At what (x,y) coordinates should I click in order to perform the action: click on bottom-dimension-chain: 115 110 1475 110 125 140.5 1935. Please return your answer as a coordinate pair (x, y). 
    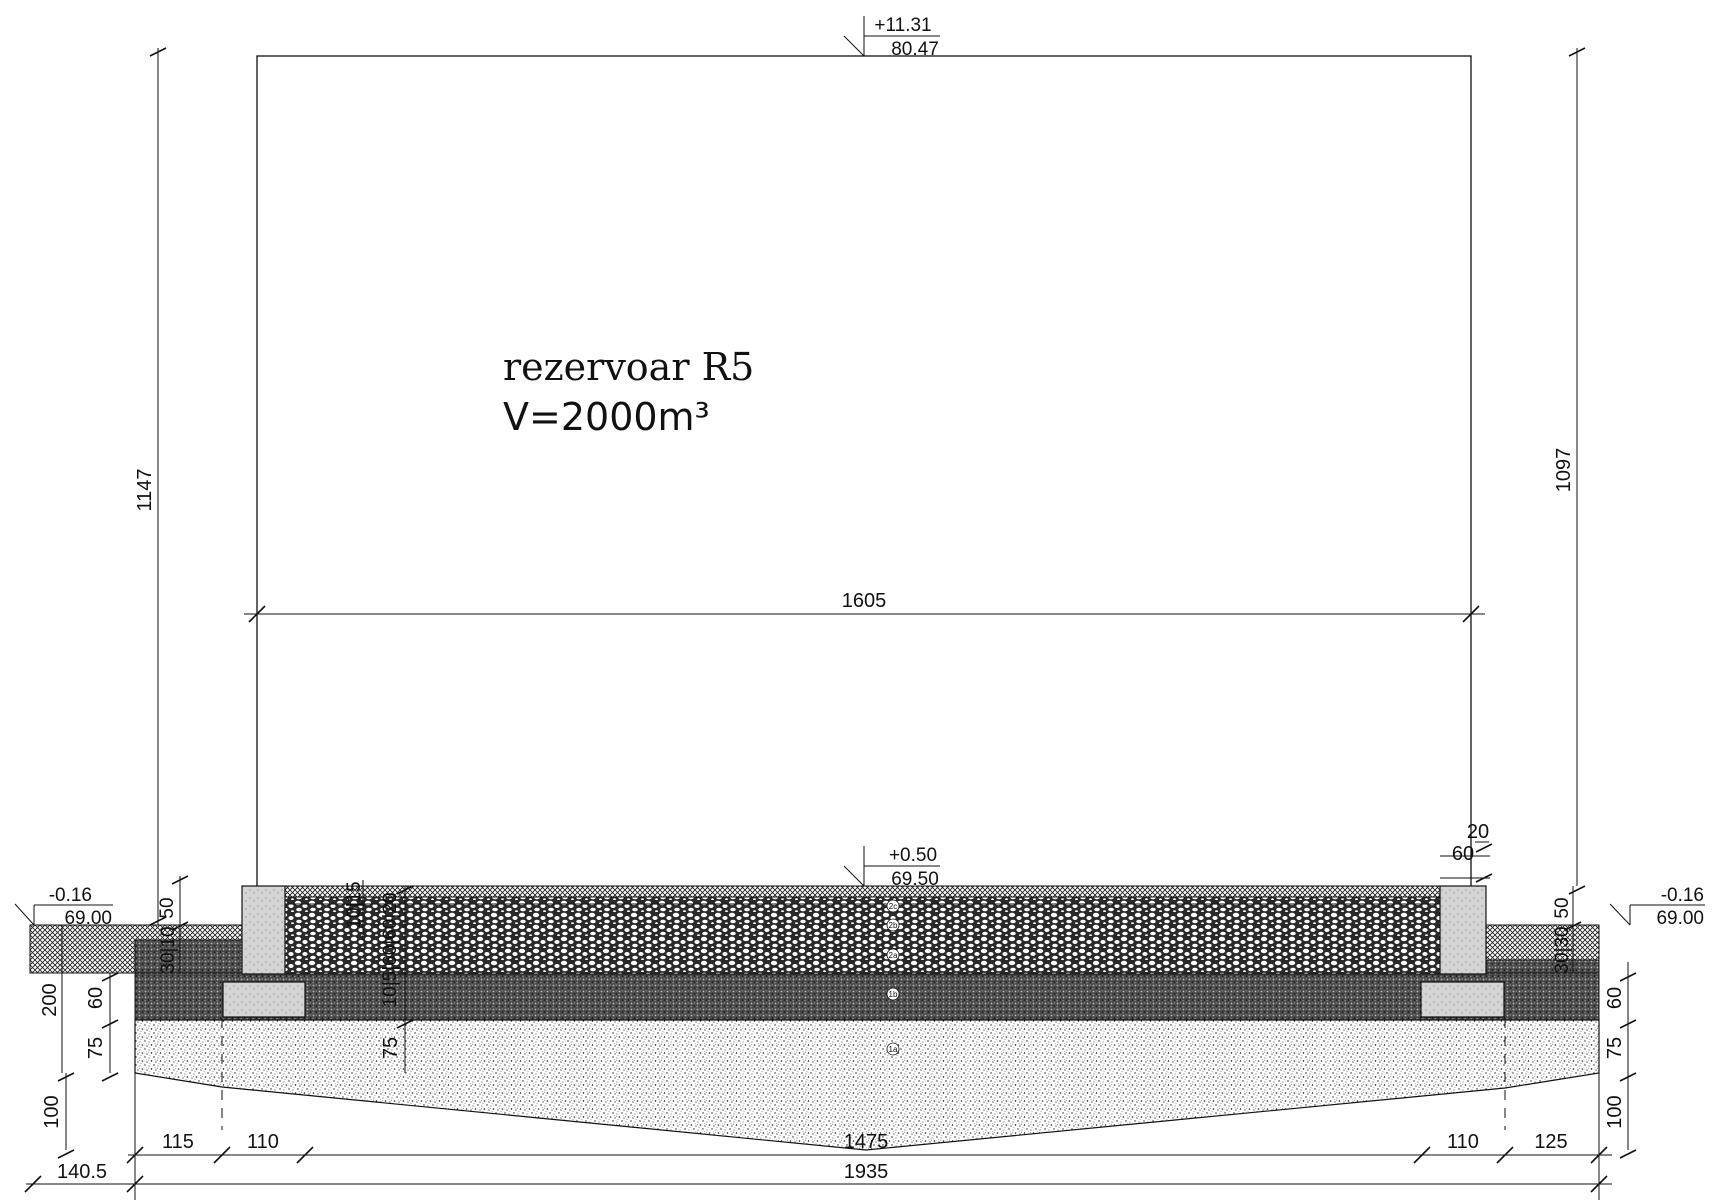
    Looking at the image, I should click on (818, 1136).